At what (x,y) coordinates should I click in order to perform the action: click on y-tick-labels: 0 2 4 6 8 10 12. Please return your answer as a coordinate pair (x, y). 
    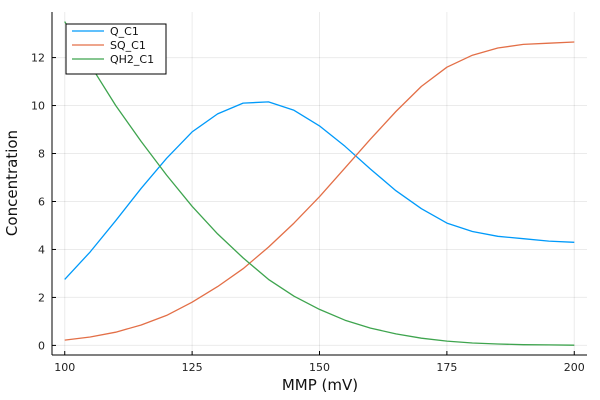
    Looking at the image, I should click on (38, 202).